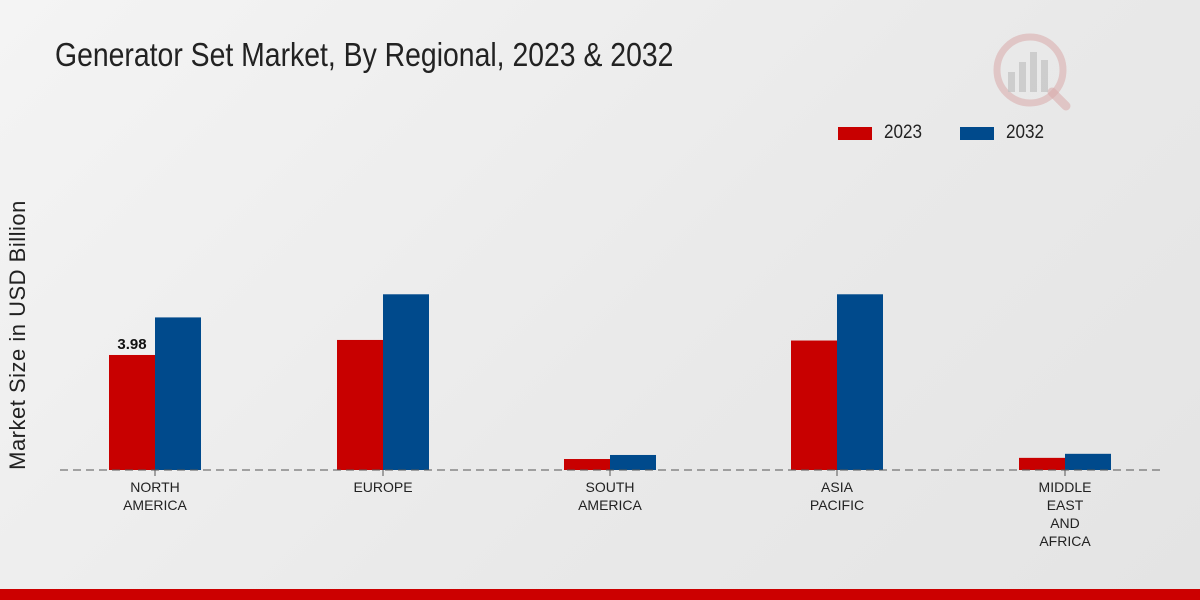 The height and width of the screenshot is (600, 1200). Describe the element at coordinates (406, 382) in the screenshot. I see `bar-2032-europe` at that location.